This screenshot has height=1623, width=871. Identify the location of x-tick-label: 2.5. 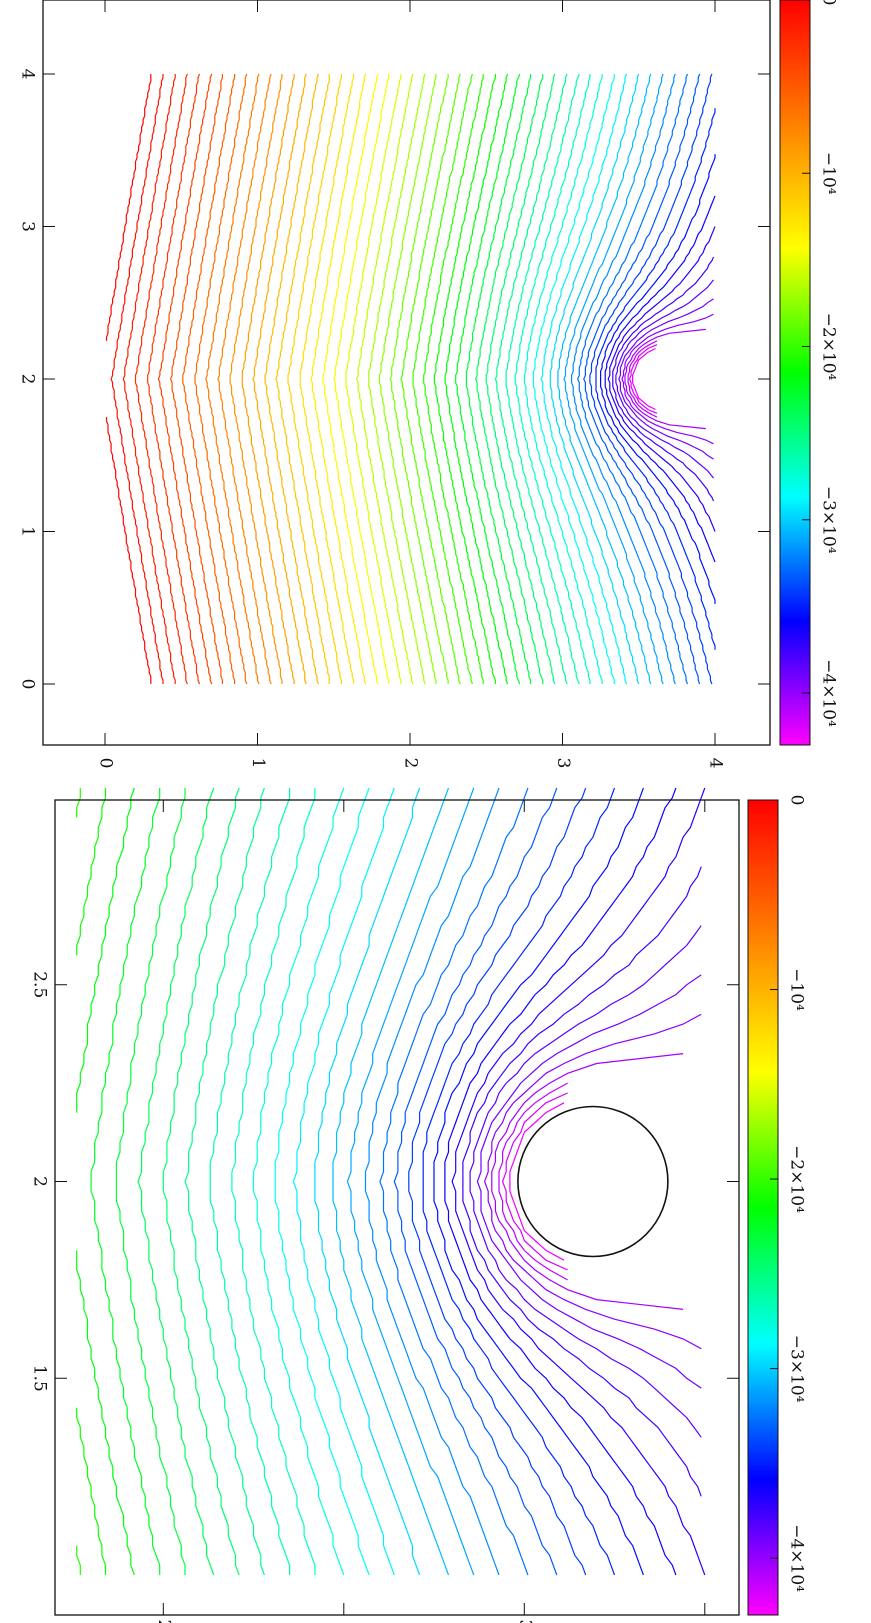
(40, 984).